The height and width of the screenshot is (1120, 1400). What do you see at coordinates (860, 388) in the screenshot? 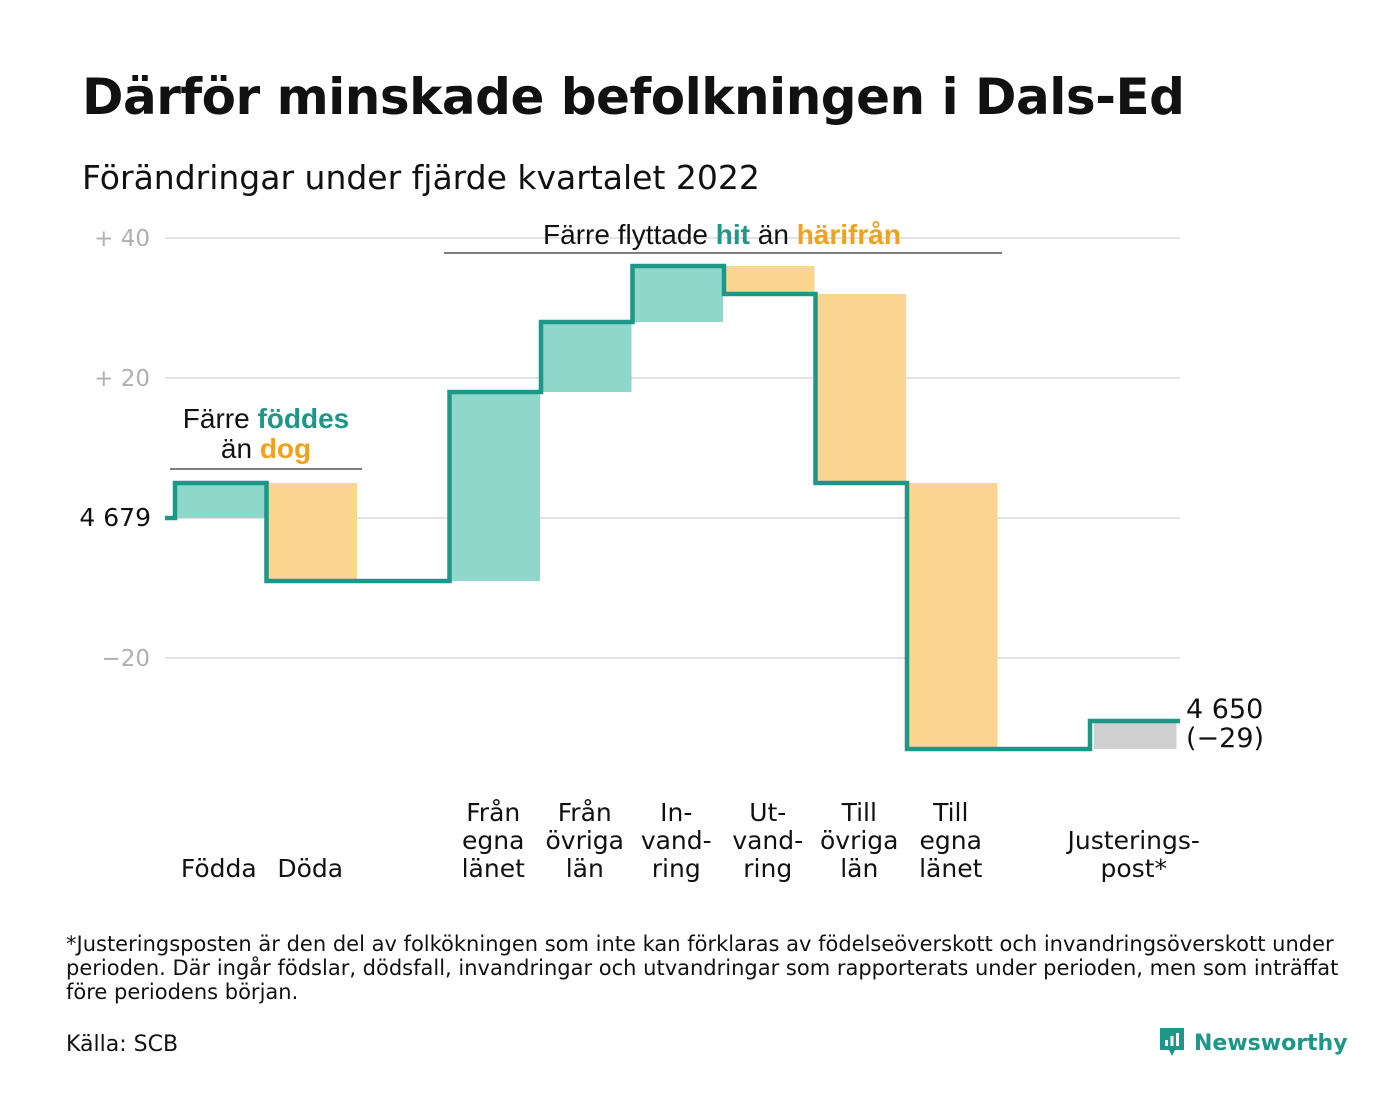
I see `bar-tillövrigalän` at bounding box center [860, 388].